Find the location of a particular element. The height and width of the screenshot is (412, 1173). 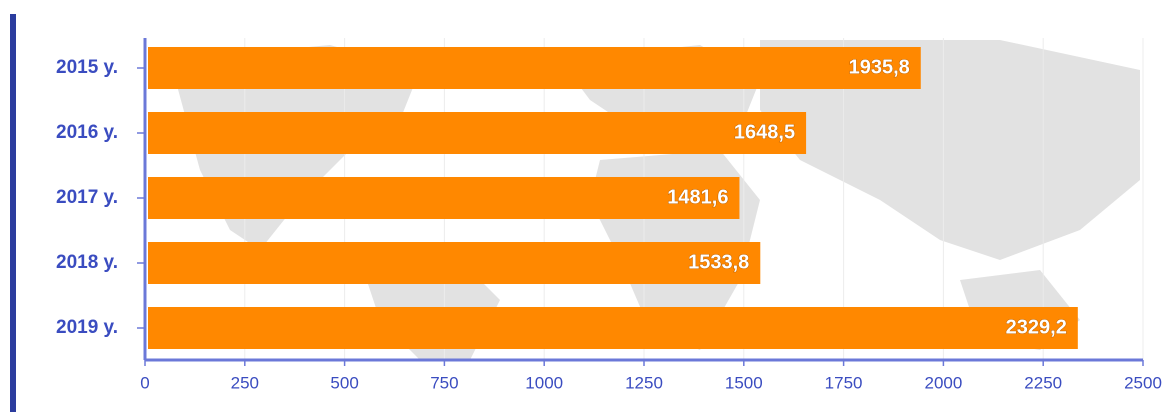

value-label: 2329,2 is located at coordinates (1036, 327).